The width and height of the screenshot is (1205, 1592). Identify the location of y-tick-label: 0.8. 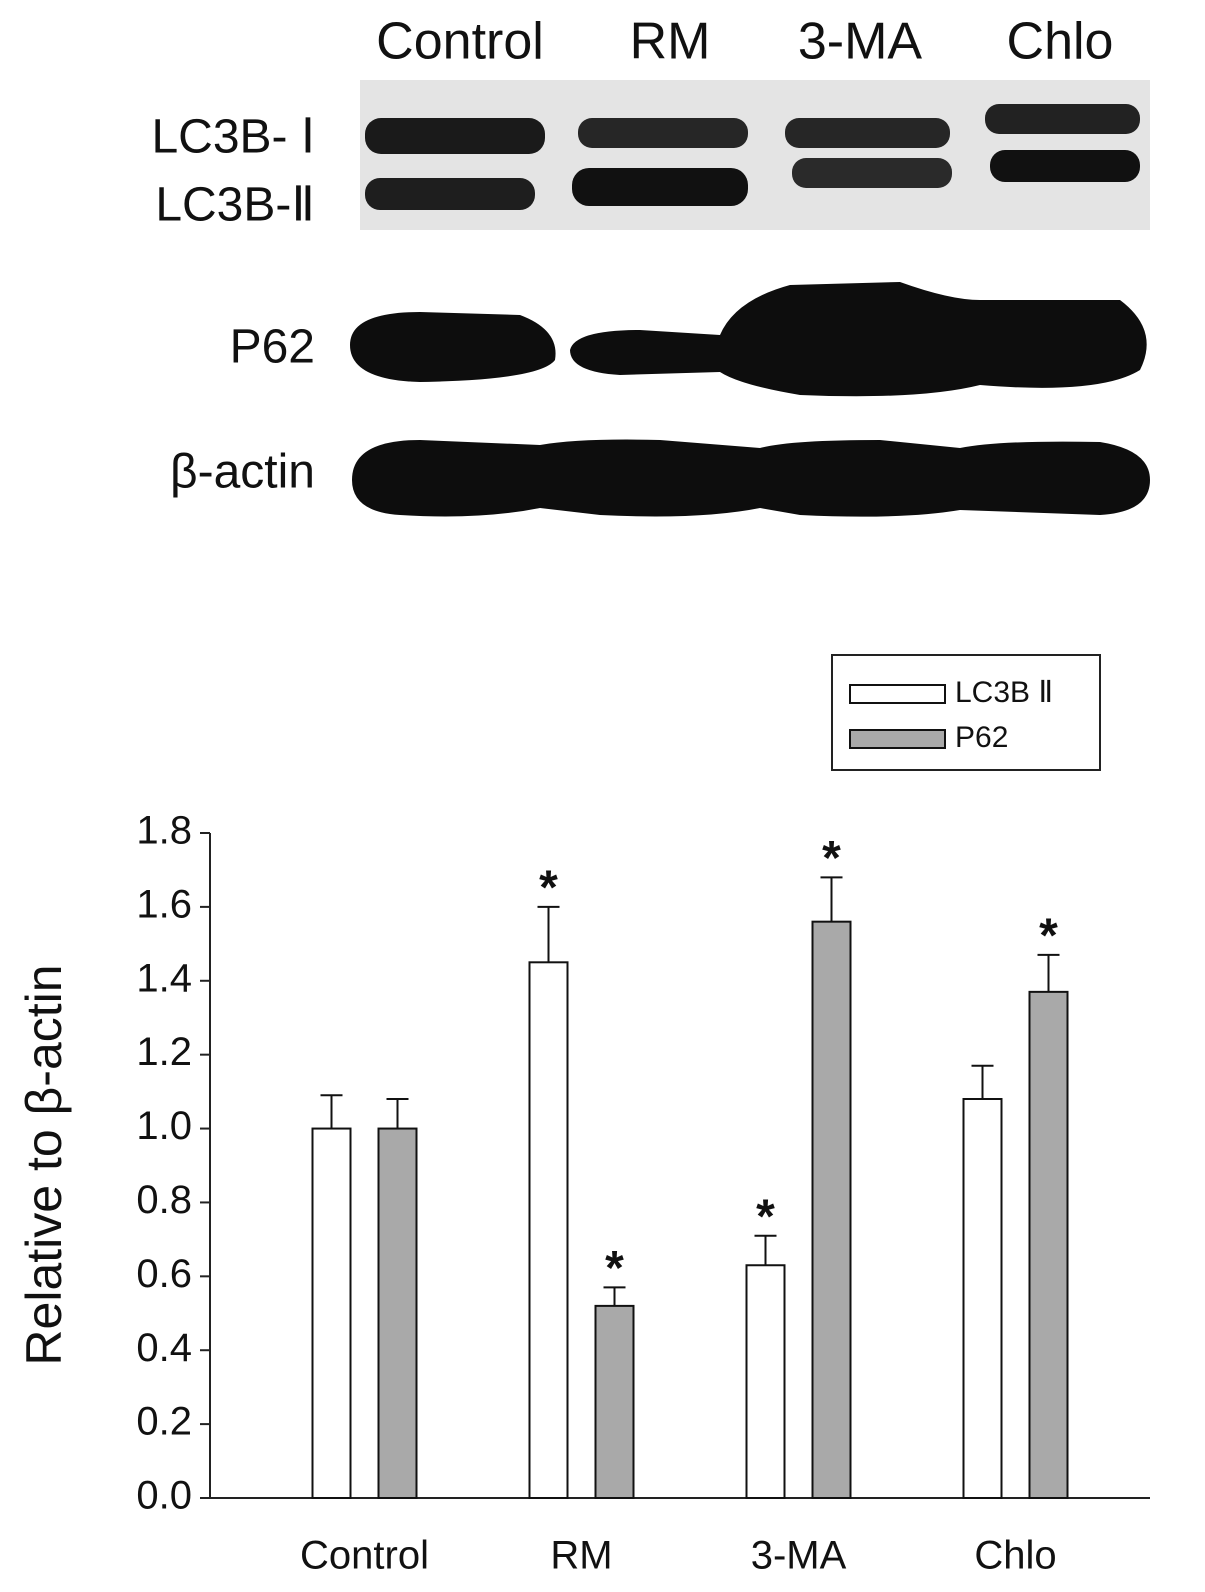
(164, 1200).